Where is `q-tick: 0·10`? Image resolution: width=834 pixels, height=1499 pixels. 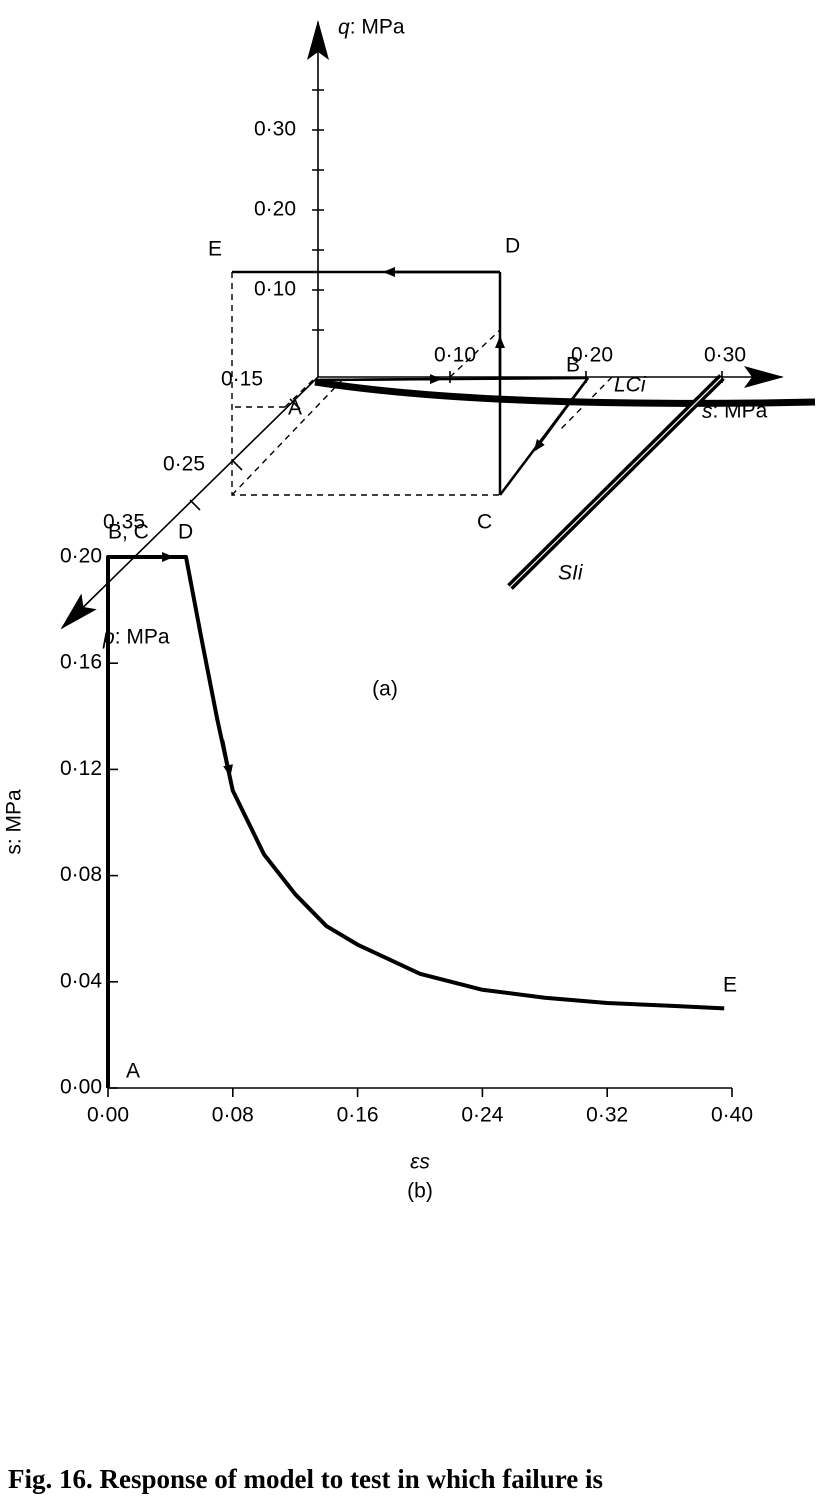 q-tick: 0·10 is located at coordinates (275, 289).